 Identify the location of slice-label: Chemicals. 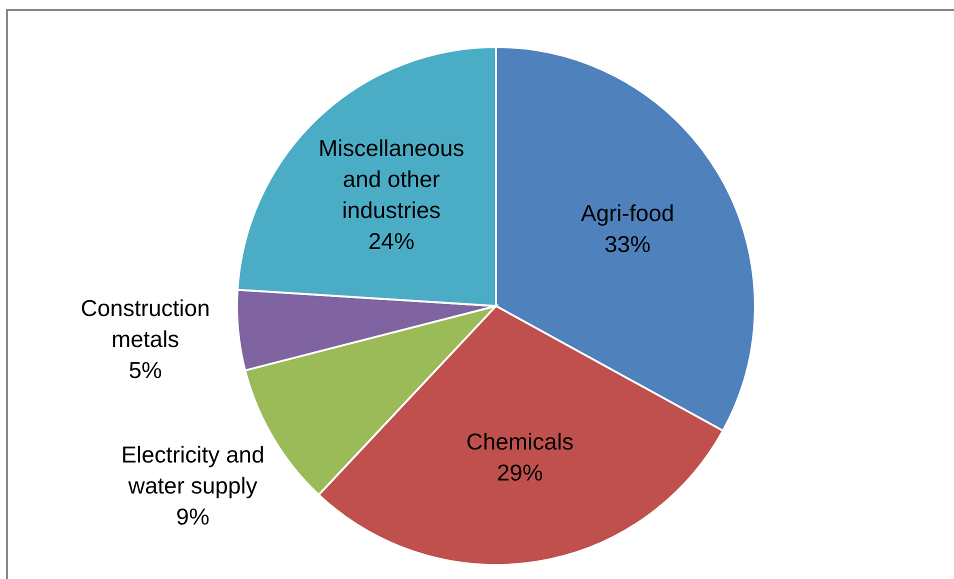
(520, 441).